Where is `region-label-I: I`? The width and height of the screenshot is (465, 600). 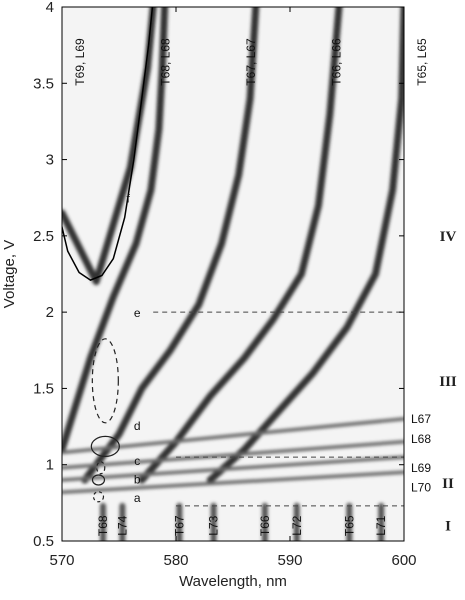 region-label-I: I is located at coordinates (448, 527).